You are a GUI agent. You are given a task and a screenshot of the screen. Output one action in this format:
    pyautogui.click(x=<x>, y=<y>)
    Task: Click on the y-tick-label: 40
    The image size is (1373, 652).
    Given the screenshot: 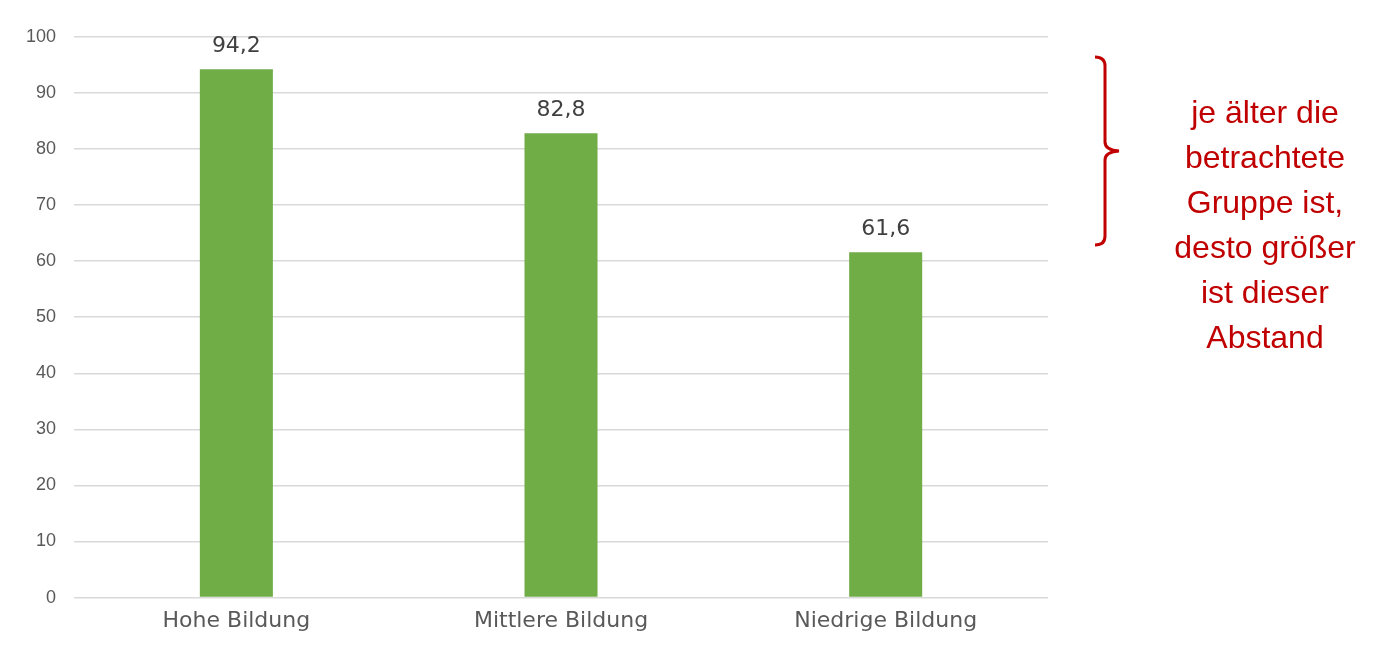 What is the action you would take?
    pyautogui.click(x=46, y=372)
    